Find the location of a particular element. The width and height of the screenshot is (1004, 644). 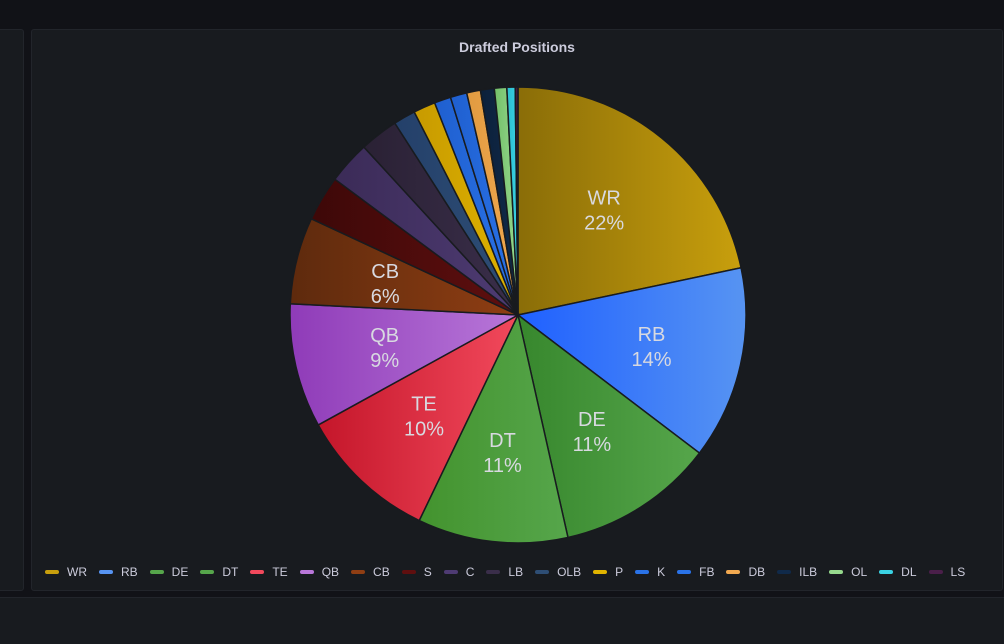

legend-label: S is located at coordinates (427, 572).